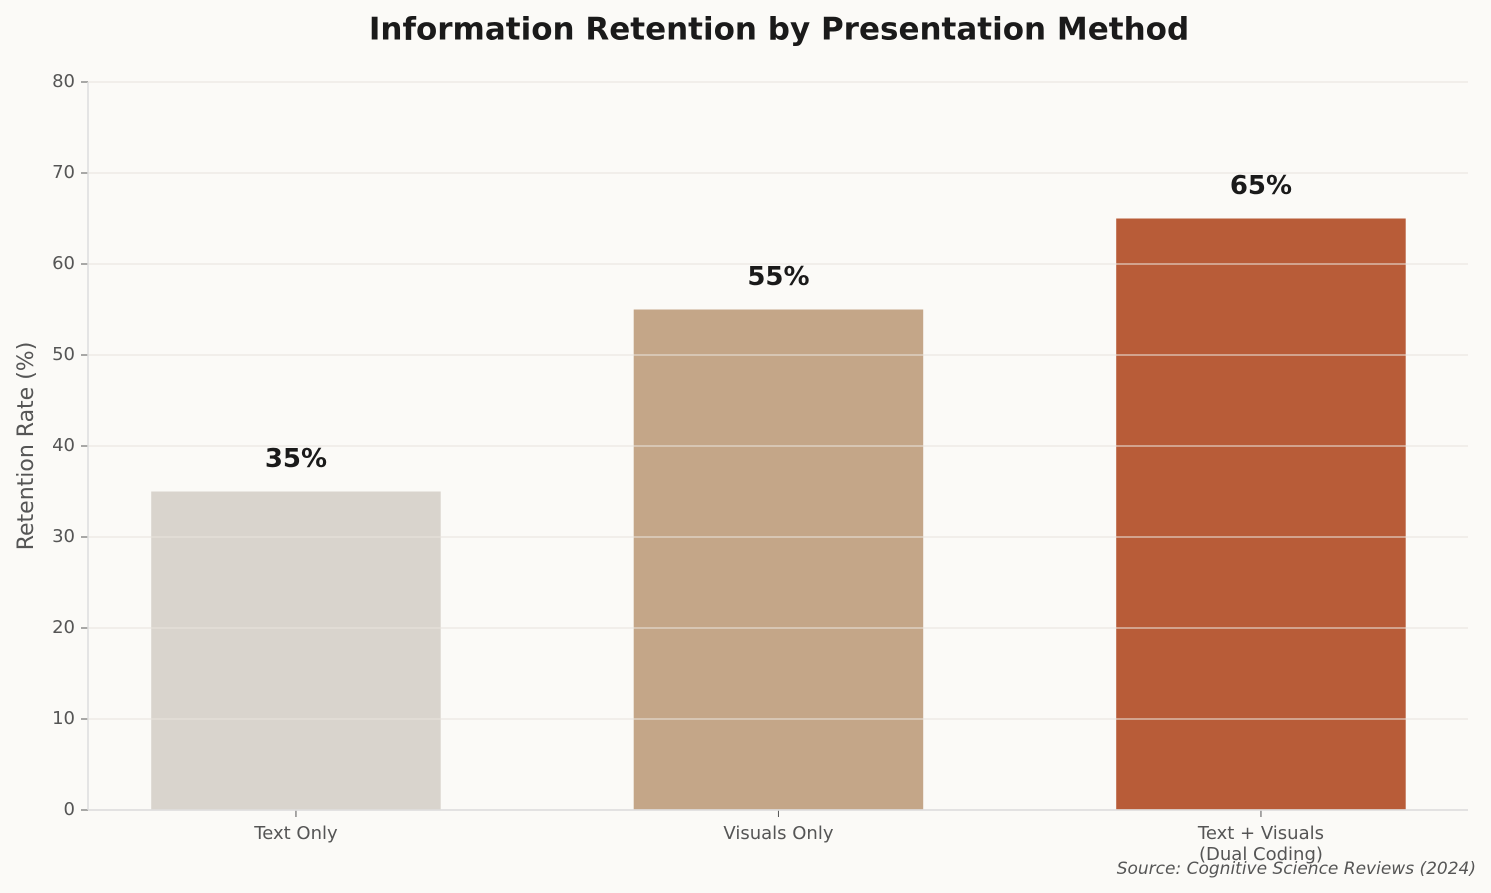  What do you see at coordinates (63, 536) in the screenshot?
I see `y-tick-label: 30` at bounding box center [63, 536].